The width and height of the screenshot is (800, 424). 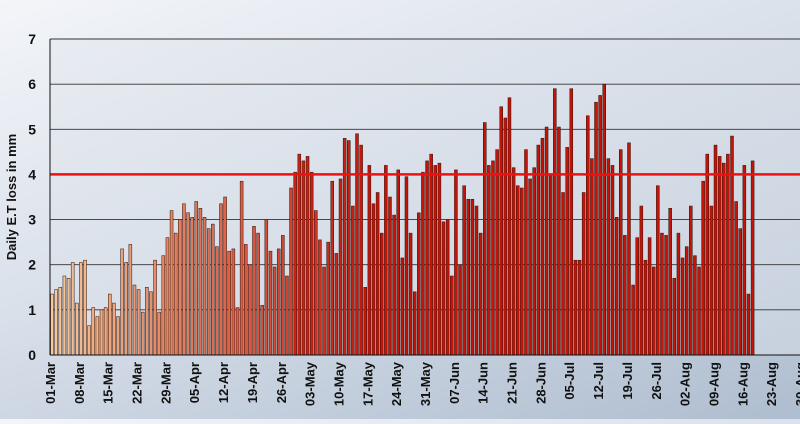 What do you see at coordinates (165, 383) in the screenshot?
I see `x-tick-label: 29-Mar` at bounding box center [165, 383].